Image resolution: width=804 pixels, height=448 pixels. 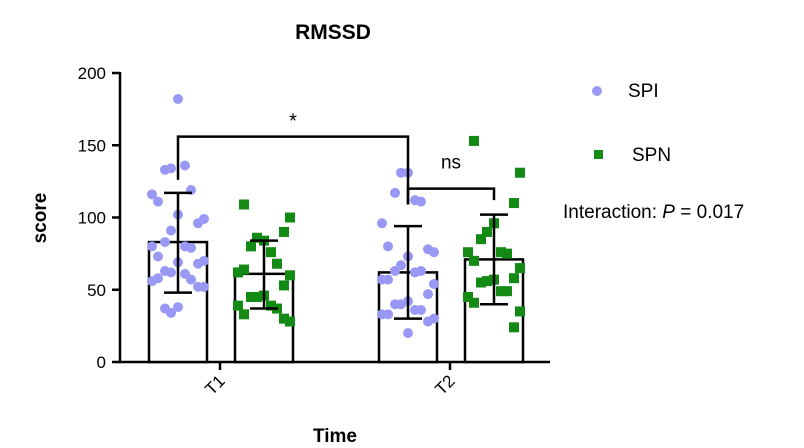 I want to click on significance-label-star: *, so click(x=293, y=122).